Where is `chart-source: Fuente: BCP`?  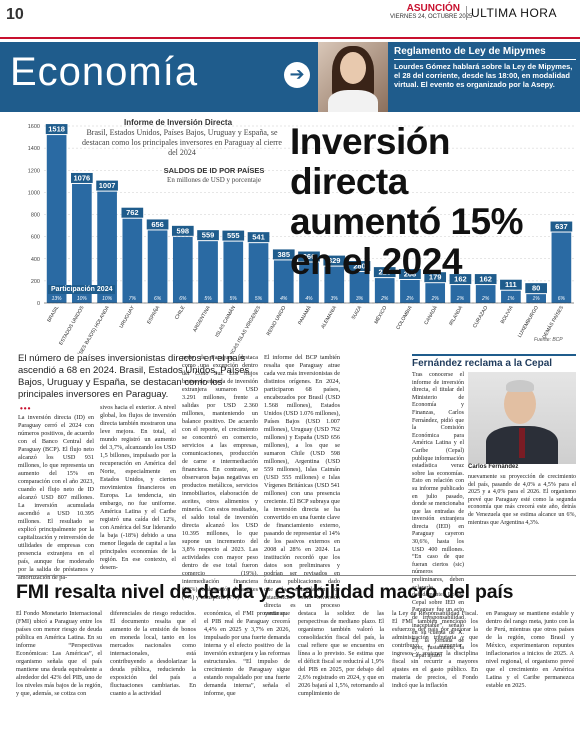 chart-source: Fuente: BCP is located at coordinates (548, 340).